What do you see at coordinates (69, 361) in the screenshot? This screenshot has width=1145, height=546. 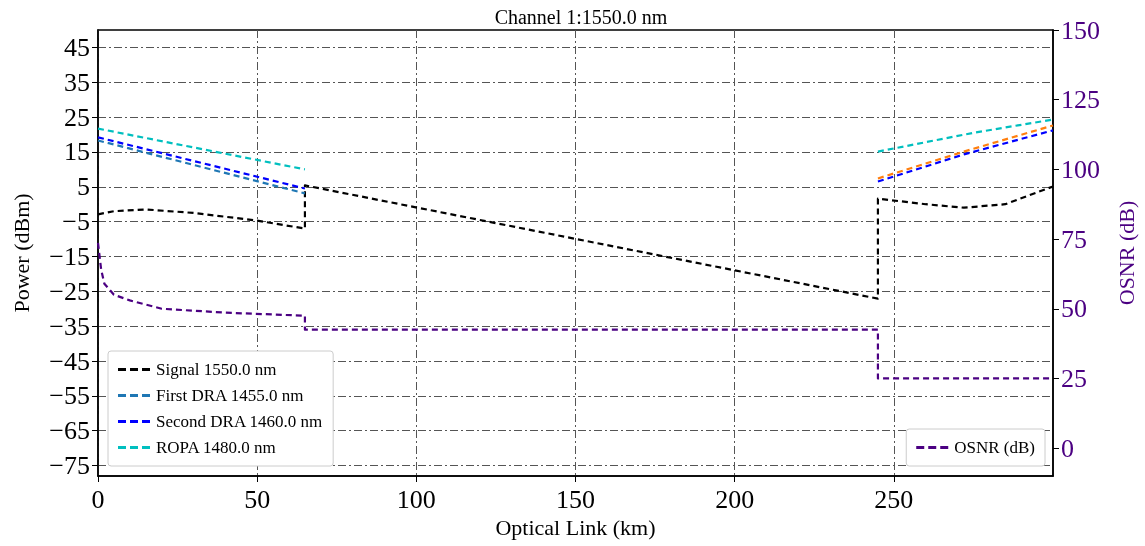 I see `y-tick-label: −45` at bounding box center [69, 361].